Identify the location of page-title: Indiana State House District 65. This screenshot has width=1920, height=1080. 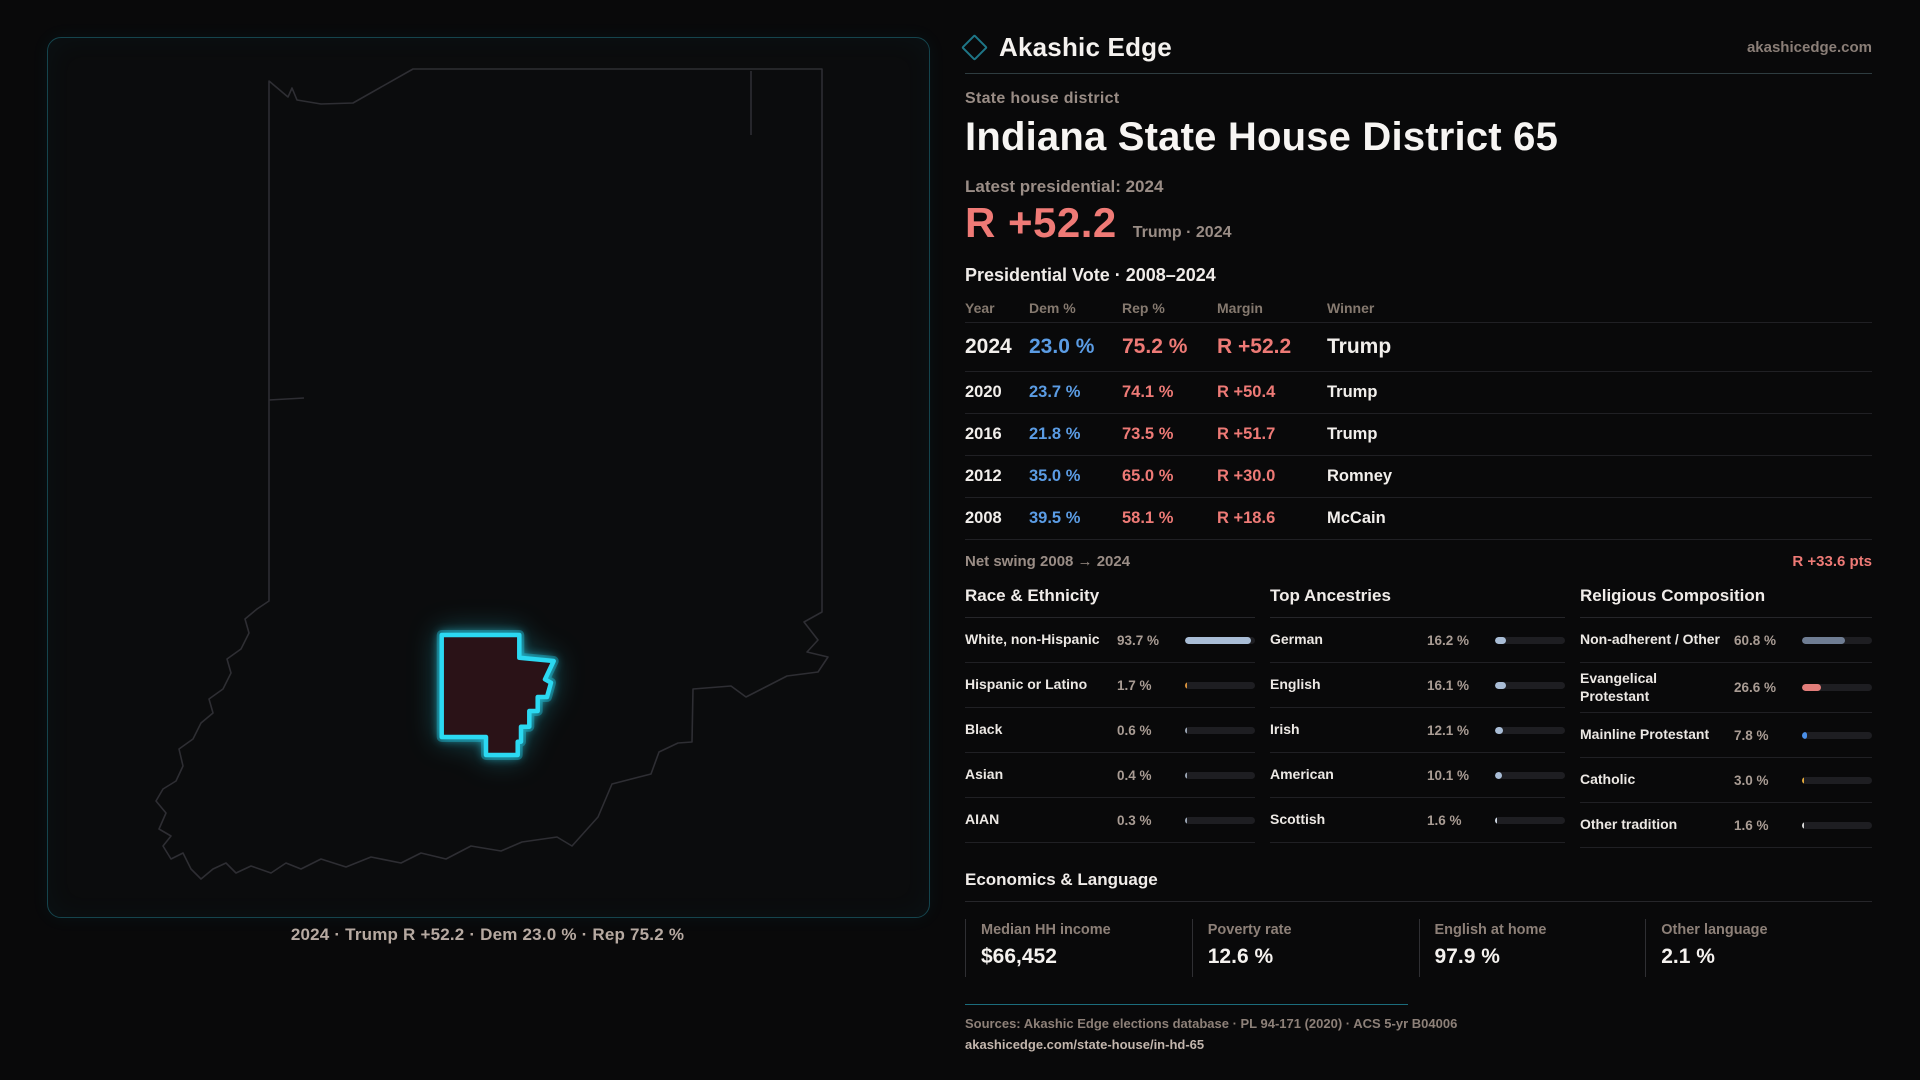
(1262, 137).